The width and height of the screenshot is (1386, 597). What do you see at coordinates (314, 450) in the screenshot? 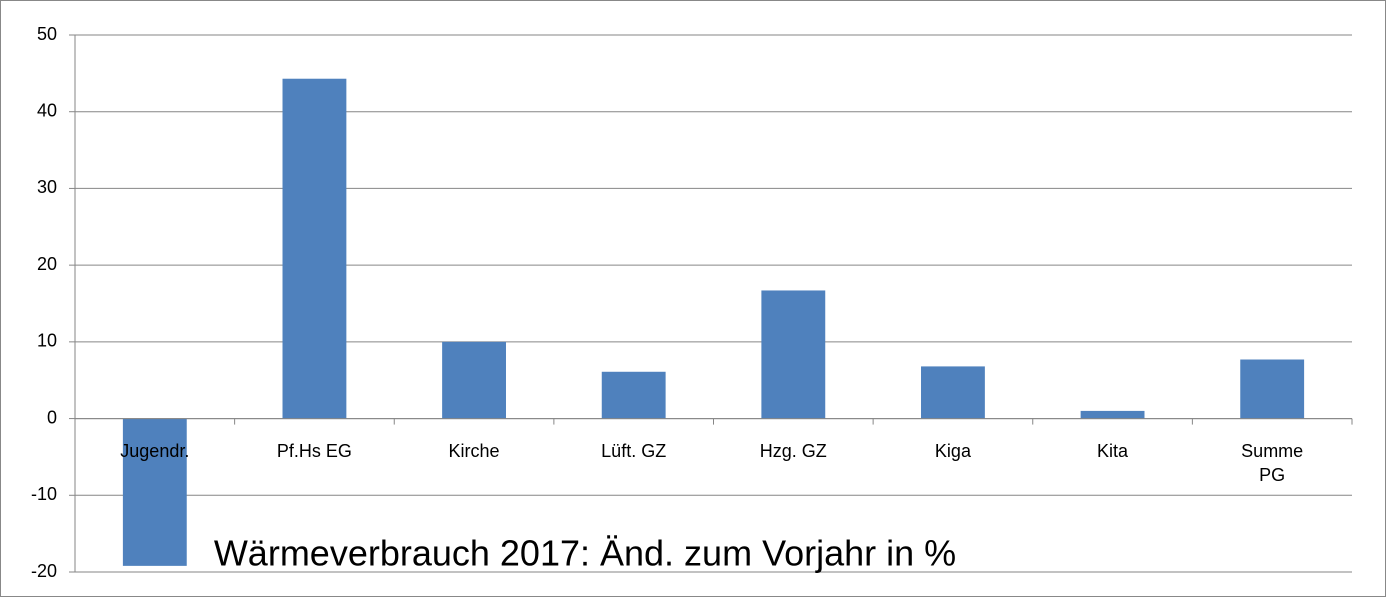
I see `x-tick-label: Pf.Hs EG` at bounding box center [314, 450].